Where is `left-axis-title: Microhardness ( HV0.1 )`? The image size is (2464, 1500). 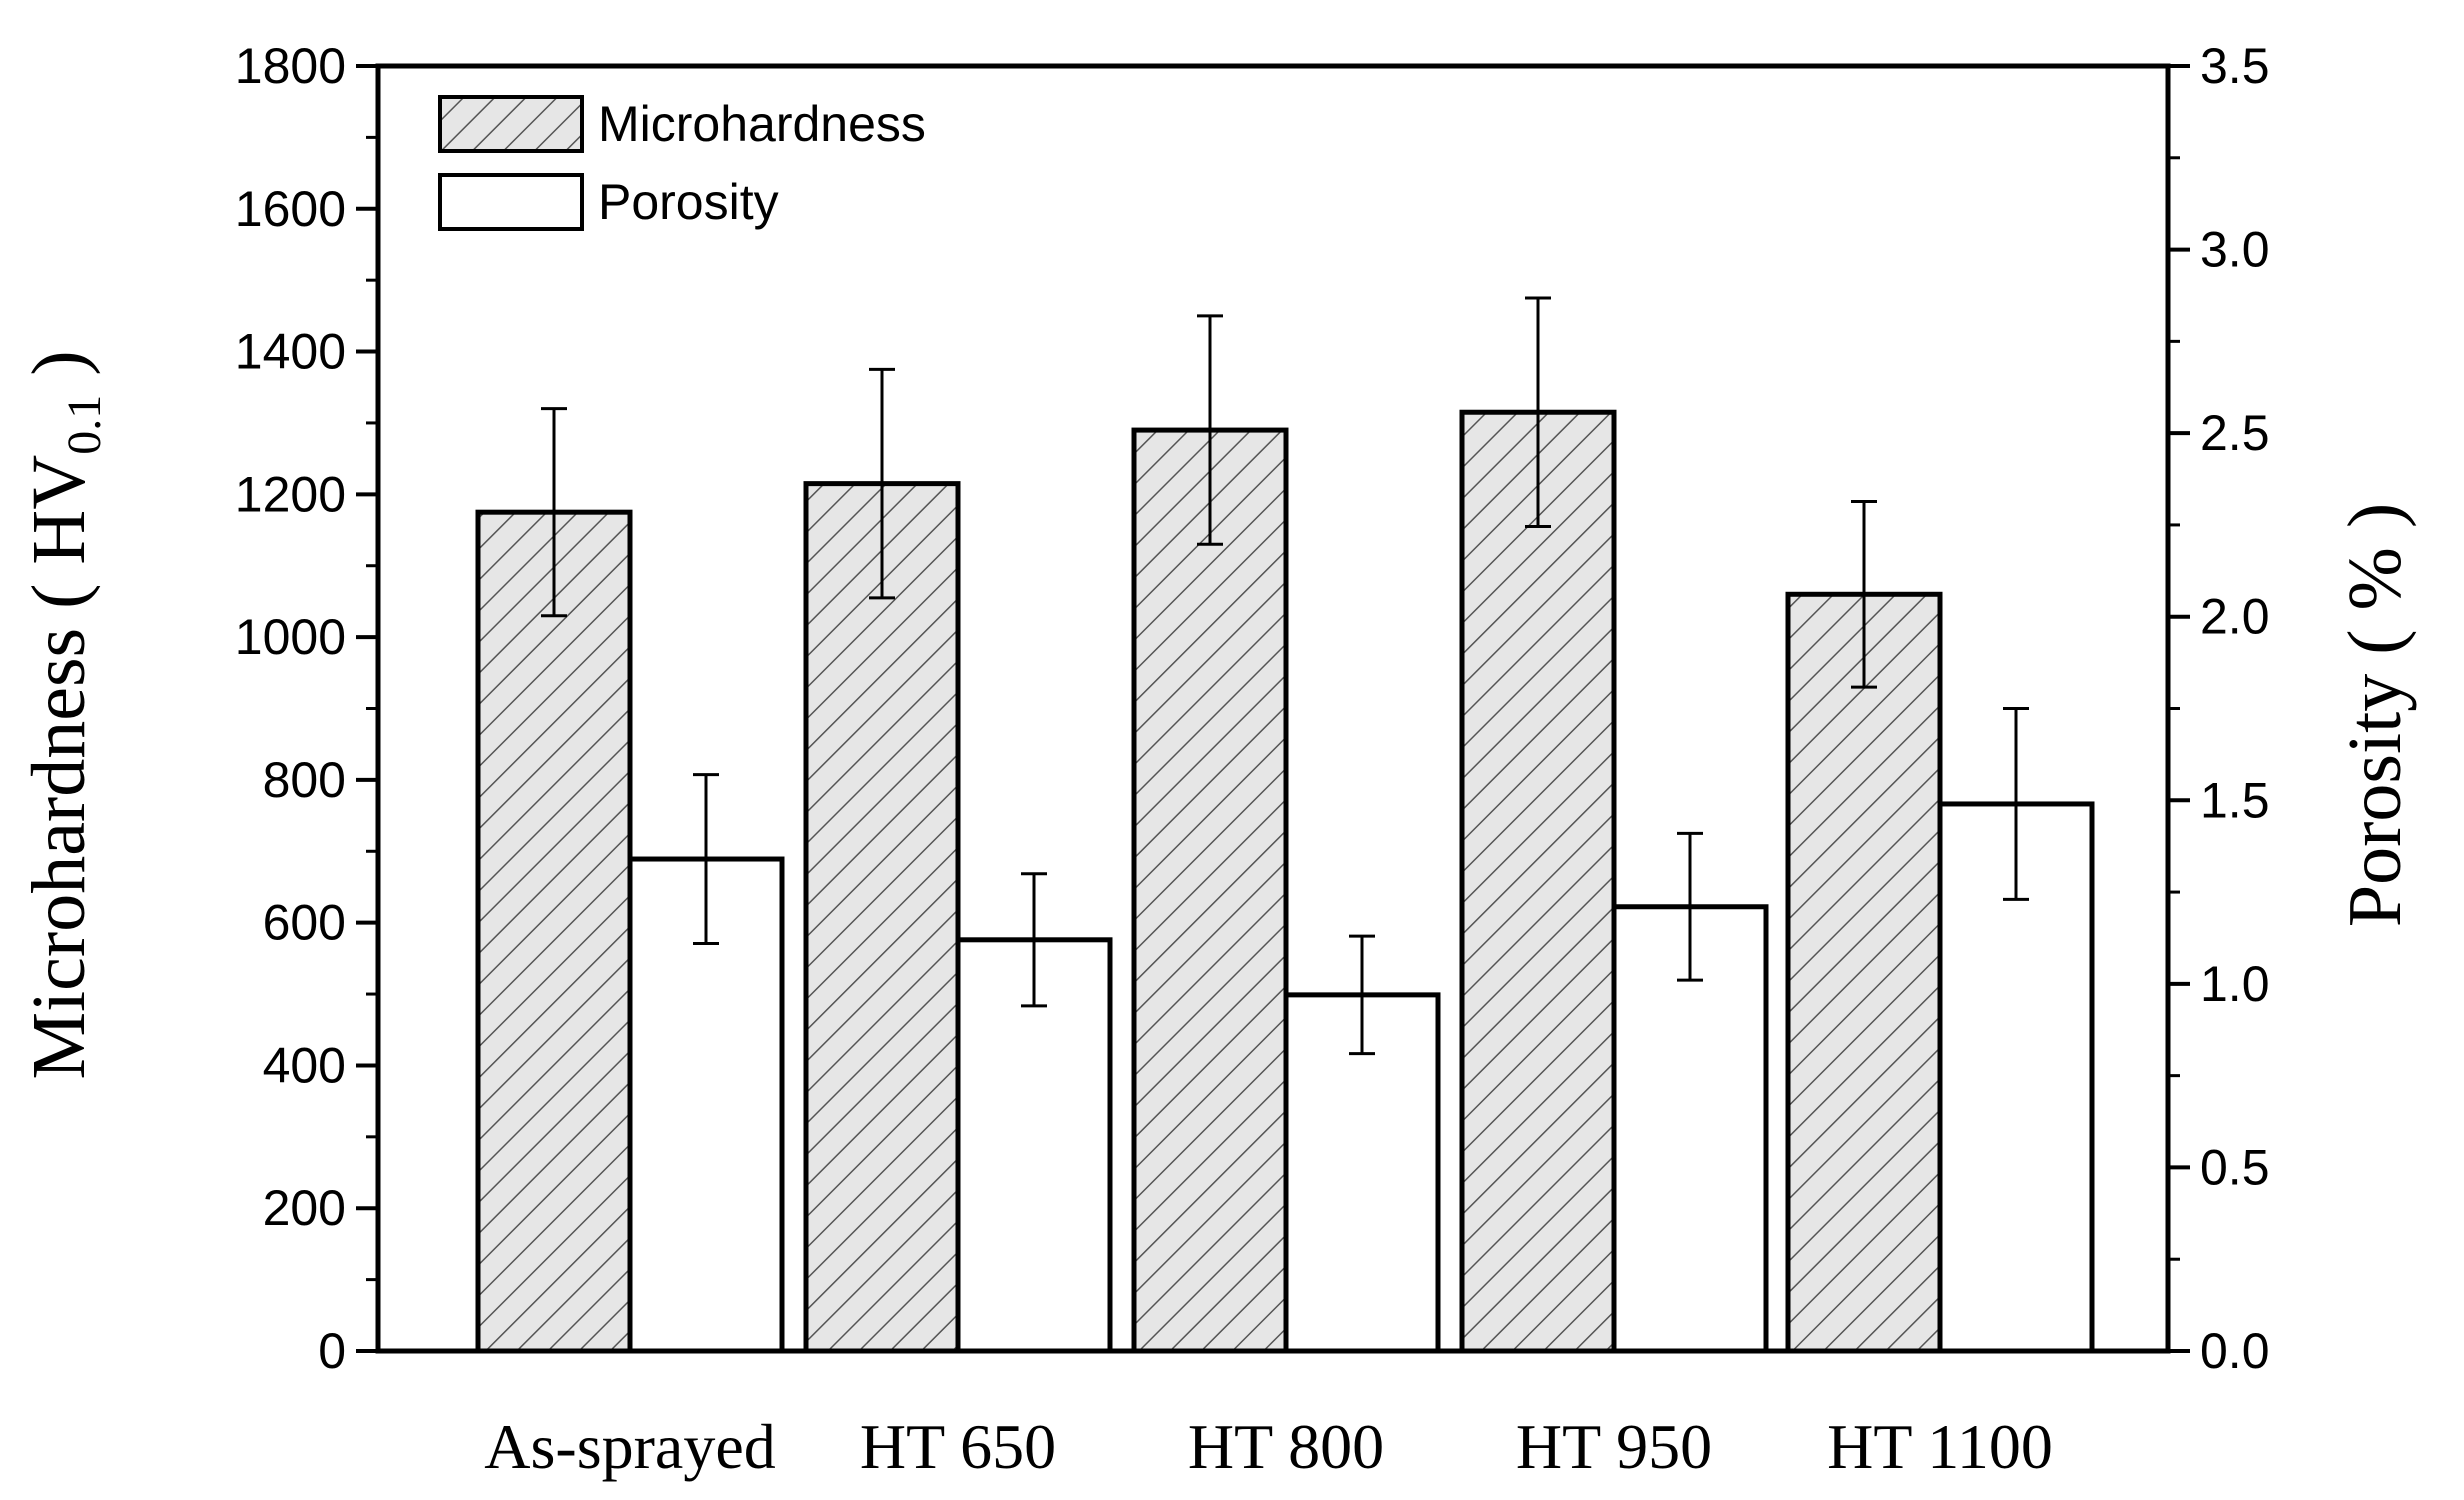 left-axis-title: Microhardness ( HV0.1 ) is located at coordinates (64, 714).